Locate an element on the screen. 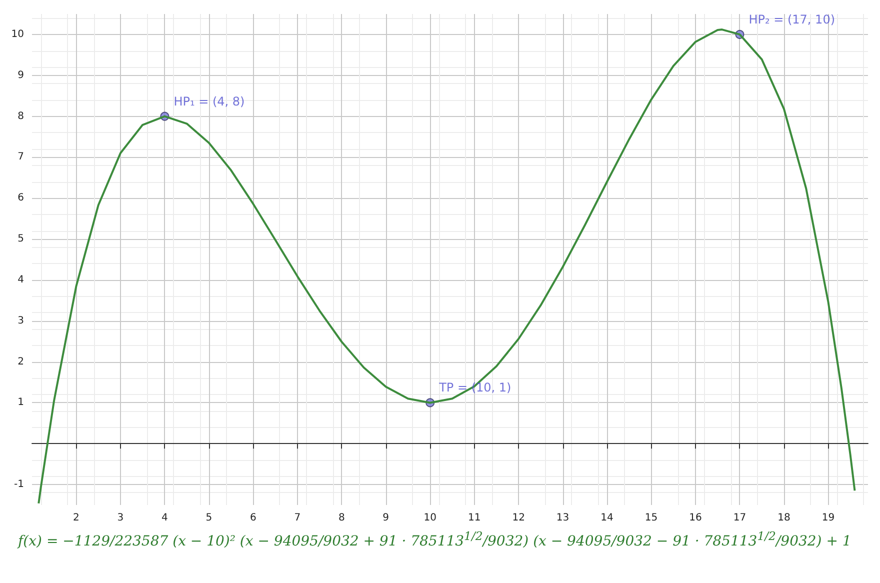  x-tick-label: 12 is located at coordinates (518, 518).